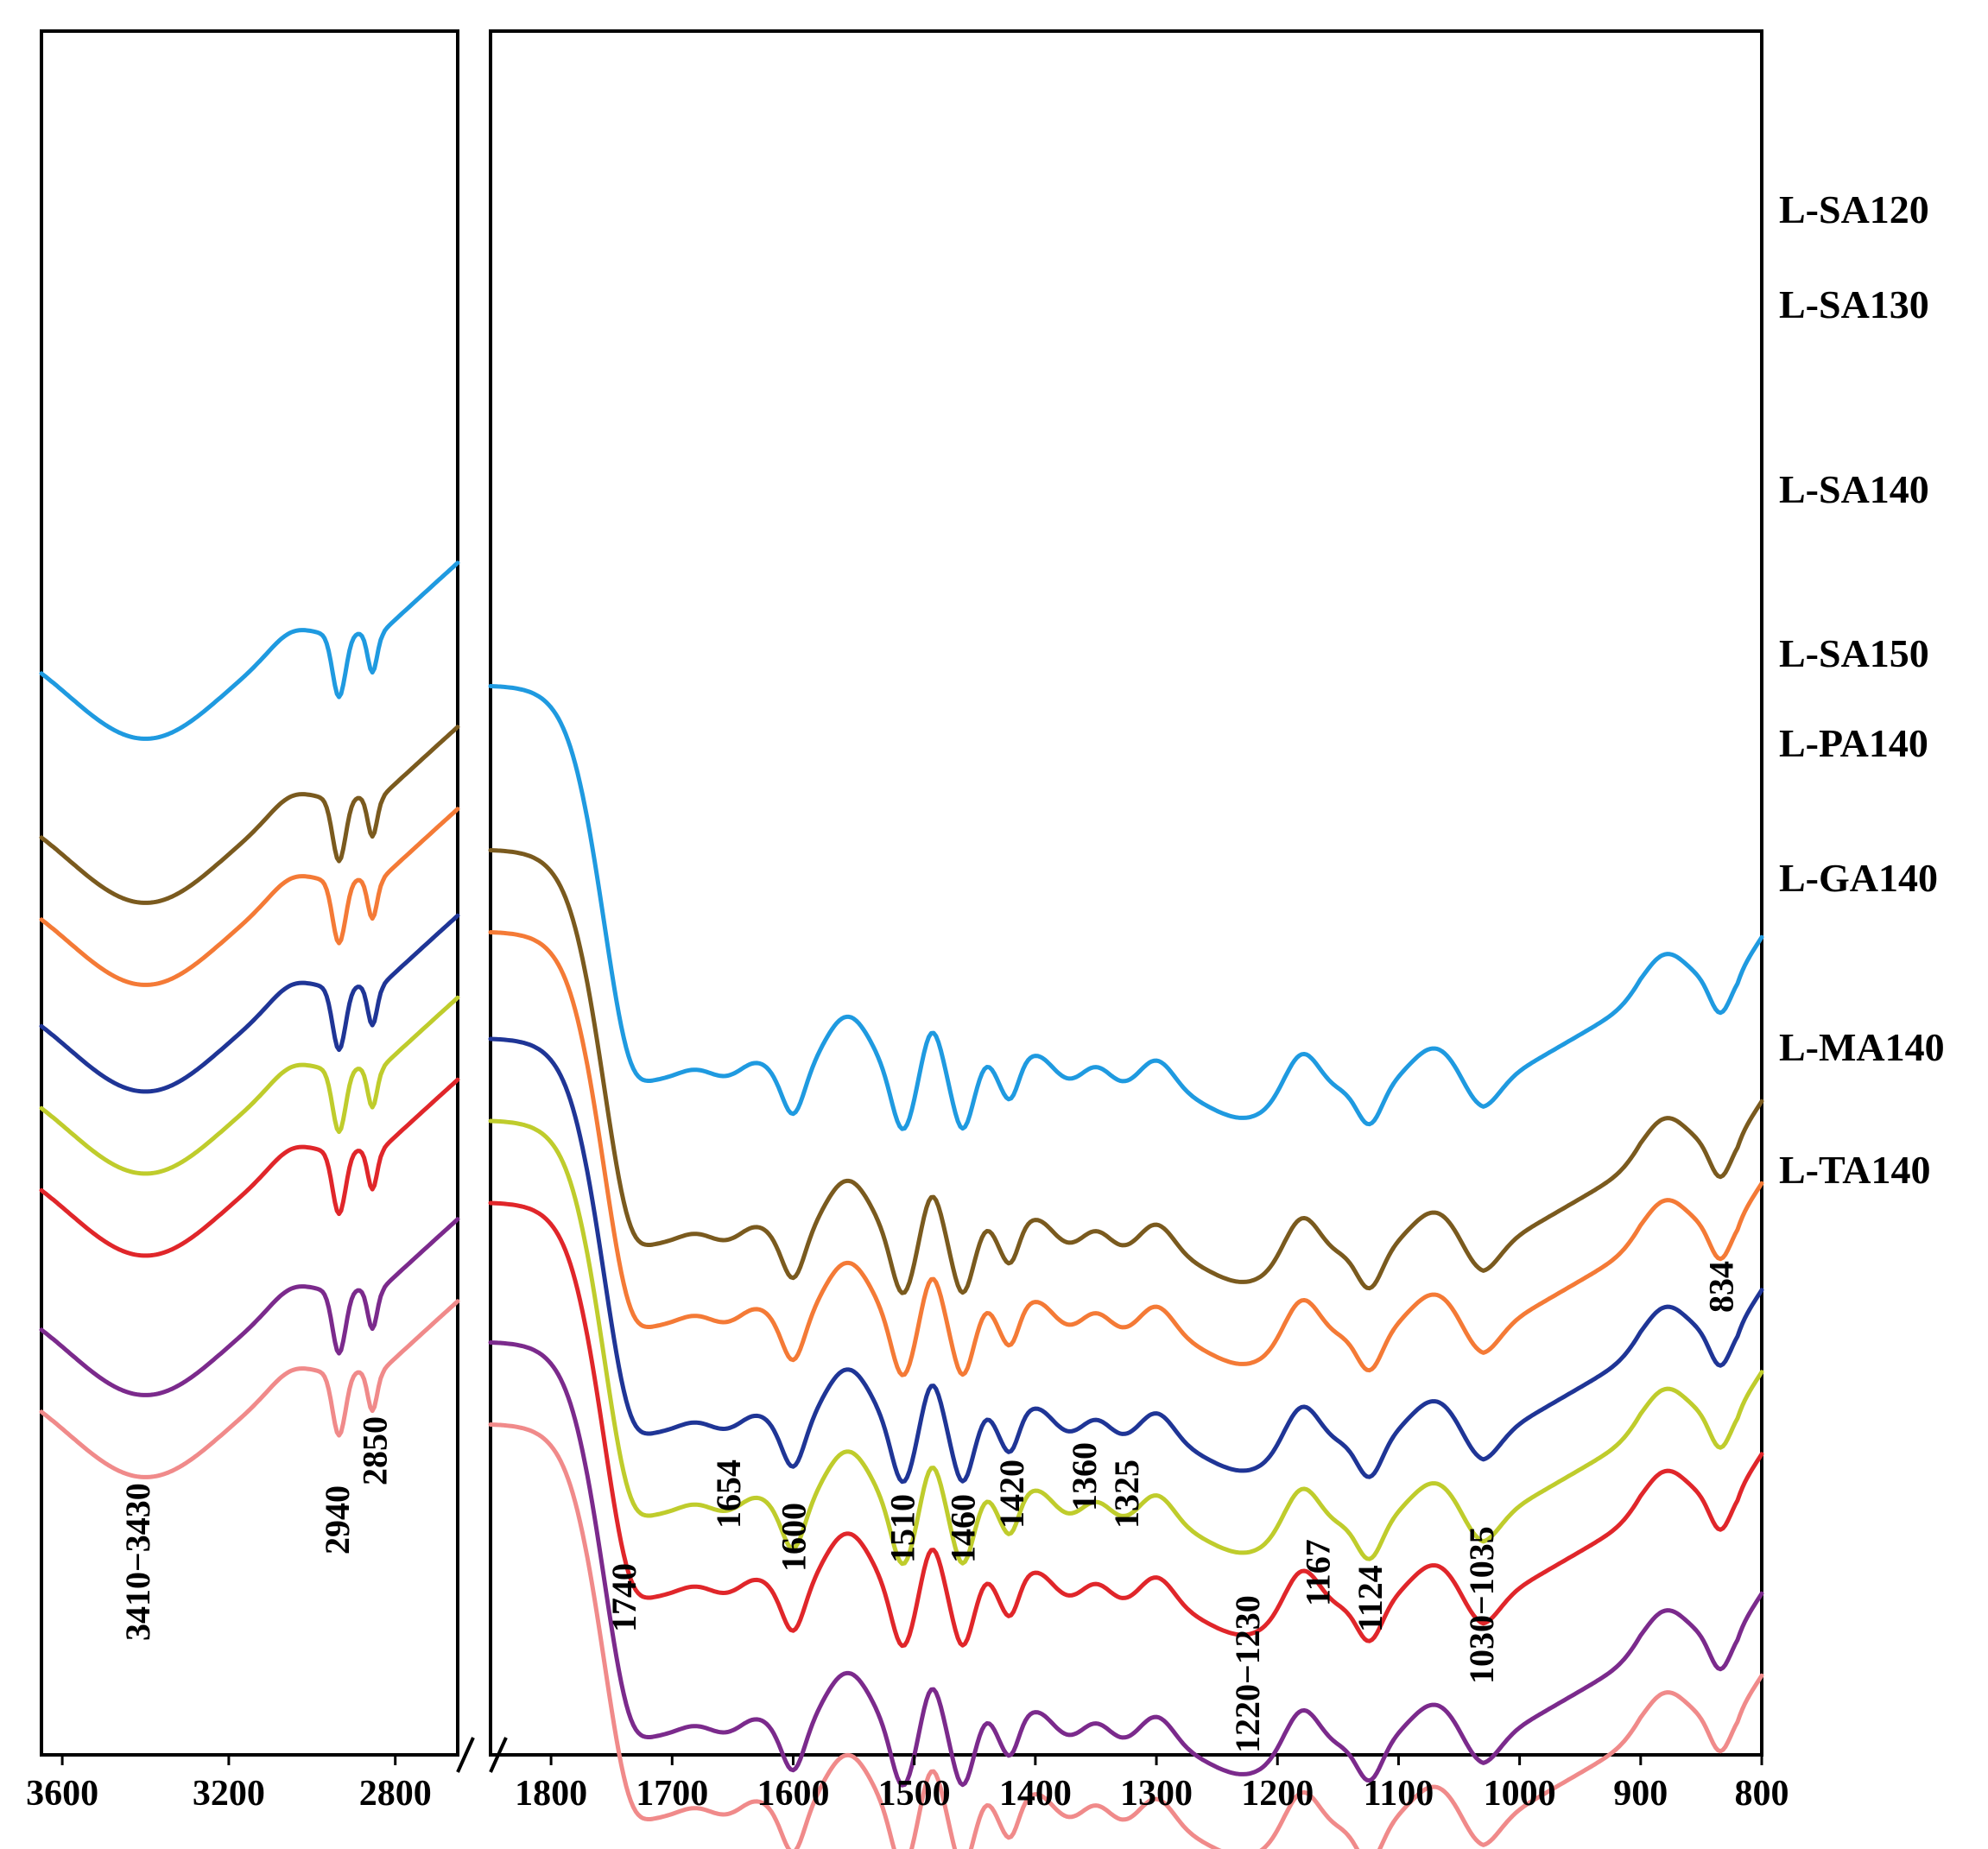  Describe the element at coordinates (1035, 1794) in the screenshot. I see `tick-label-1400: 1400` at that location.